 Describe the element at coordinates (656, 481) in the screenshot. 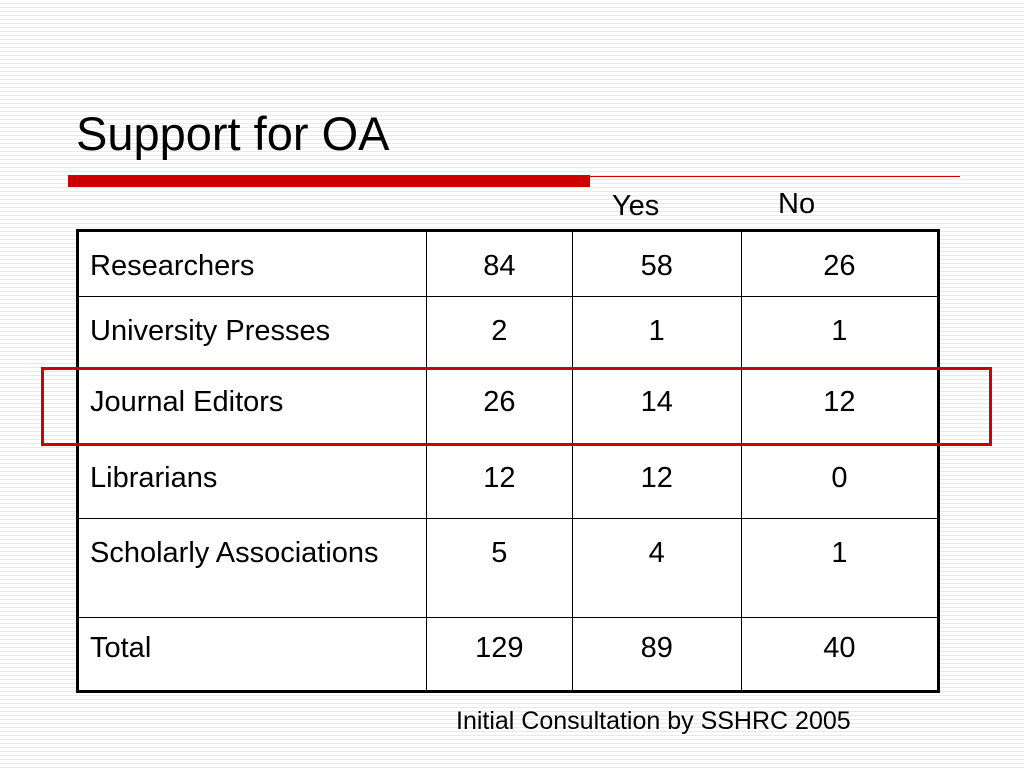

I see `row-yes: 12` at that location.